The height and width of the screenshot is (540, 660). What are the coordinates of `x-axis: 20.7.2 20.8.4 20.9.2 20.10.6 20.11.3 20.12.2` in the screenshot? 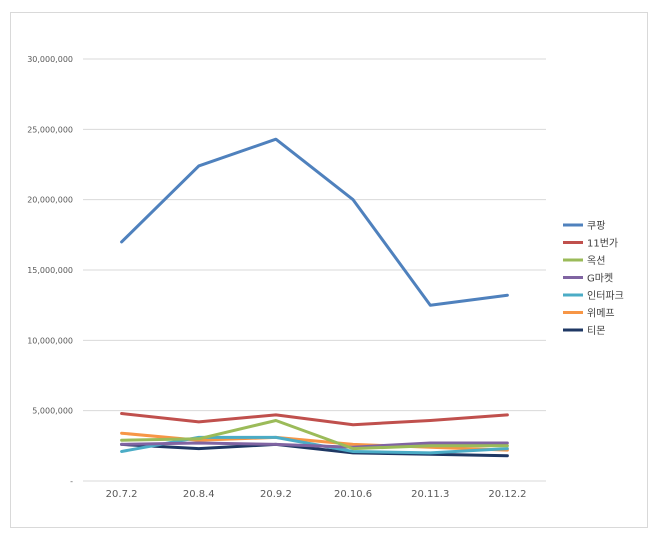 It's located at (316, 494).